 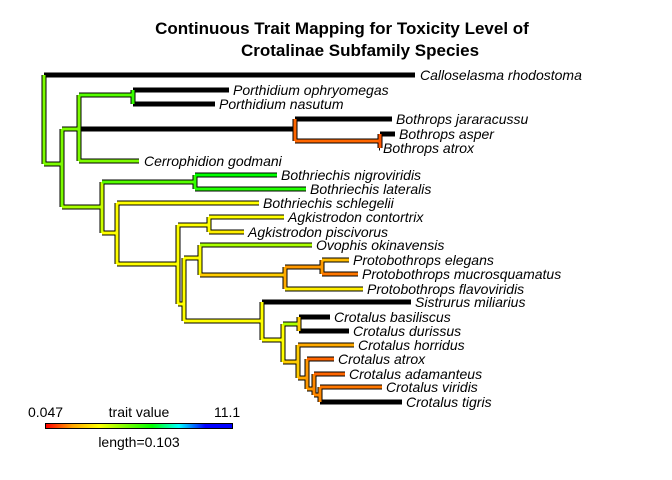 What do you see at coordinates (311, 90) in the screenshot?
I see `tip-label: Porthidium ophryomegas` at bounding box center [311, 90].